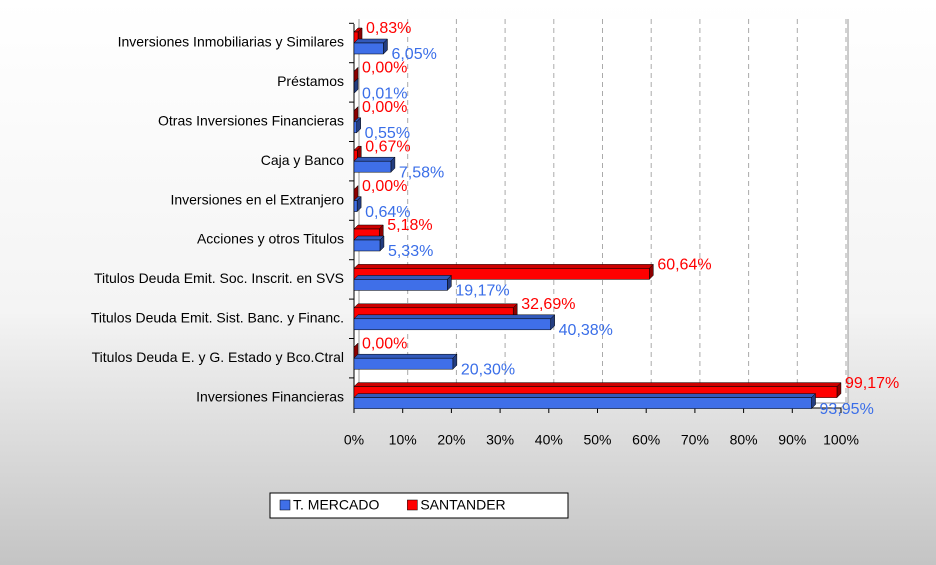 The image size is (936, 565). I want to click on x-tick-label: 30%, so click(500, 440).